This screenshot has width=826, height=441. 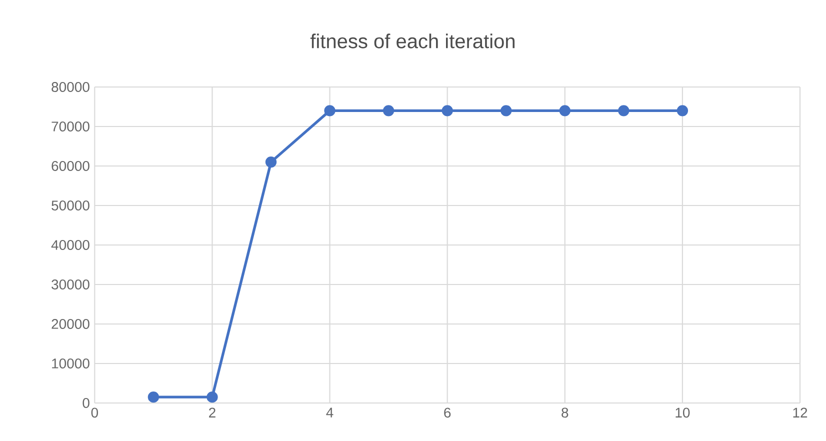 I want to click on chart-title: fitness of each iteration, so click(x=412, y=41).